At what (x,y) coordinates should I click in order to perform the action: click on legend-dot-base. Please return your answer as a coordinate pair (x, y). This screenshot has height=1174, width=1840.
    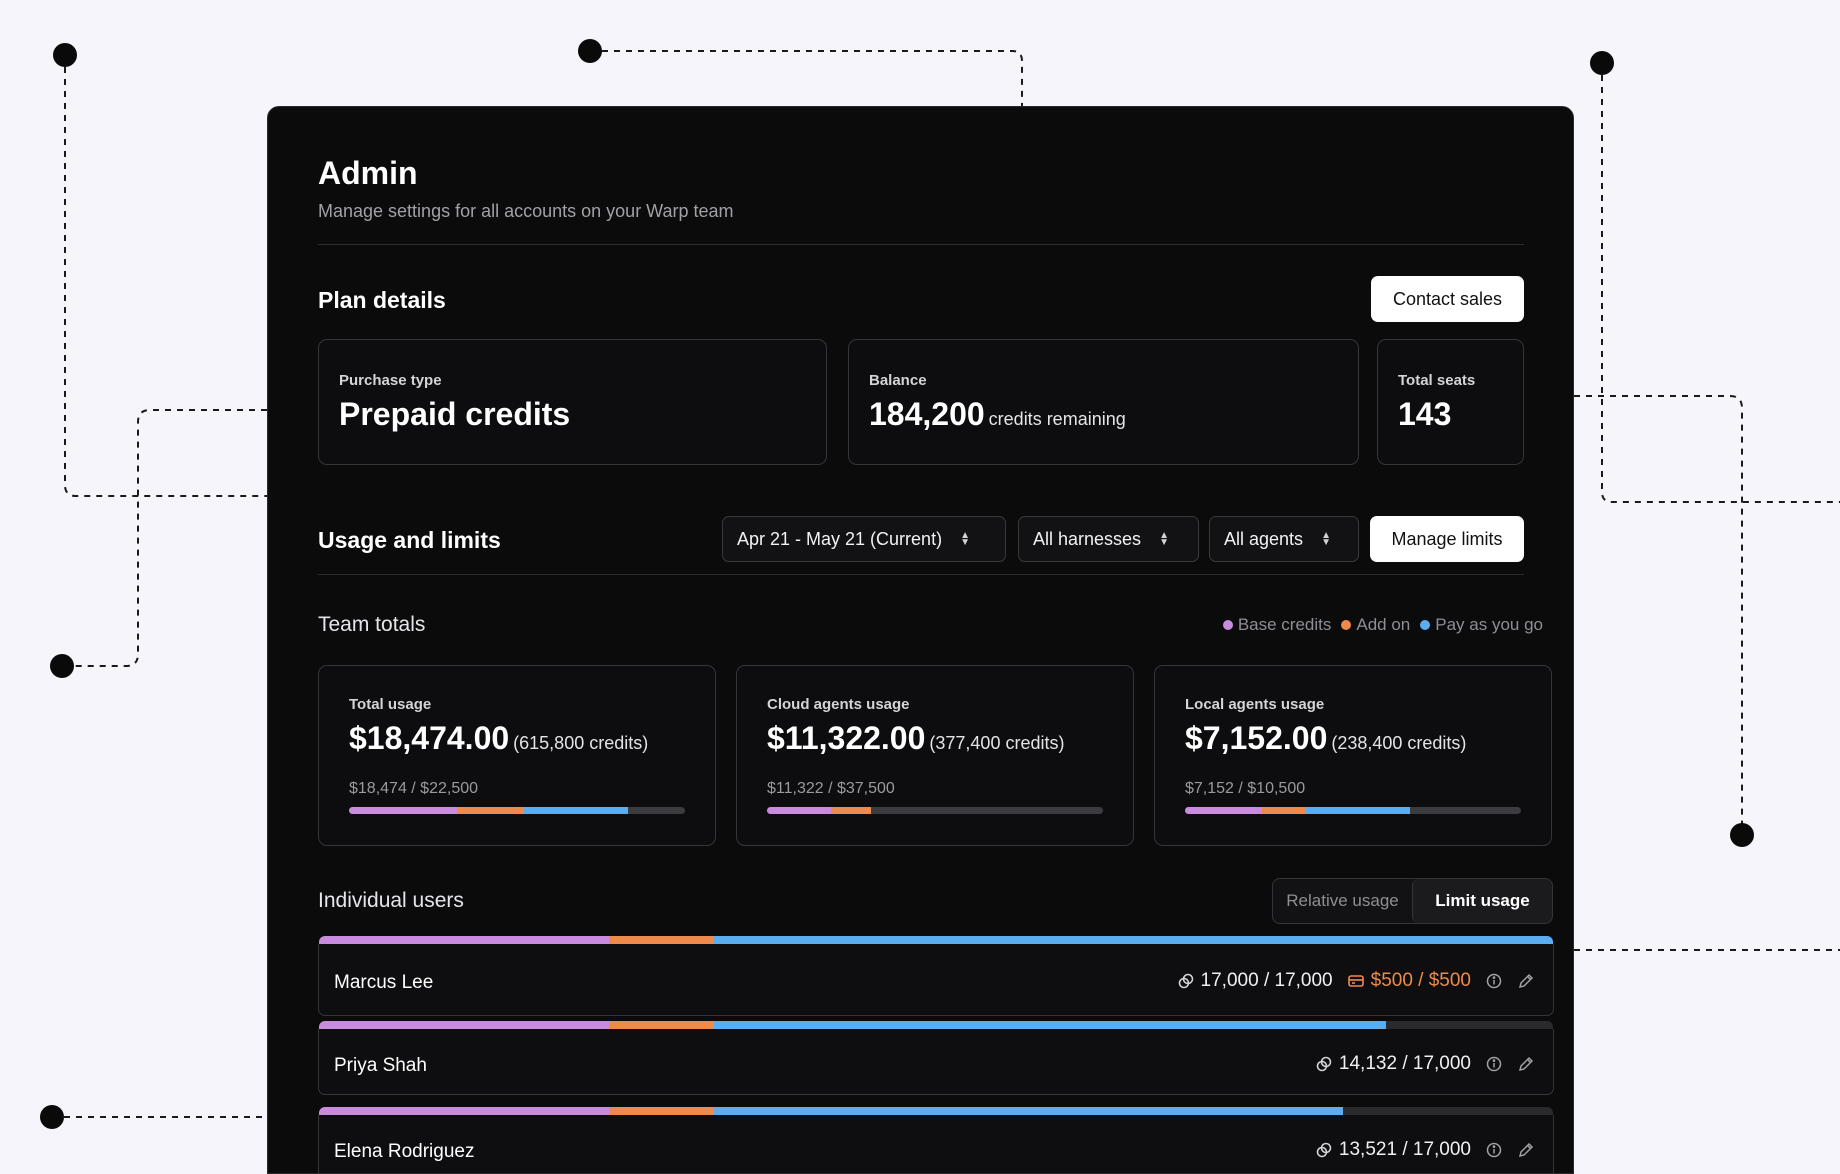
    Looking at the image, I should click on (1227, 625).